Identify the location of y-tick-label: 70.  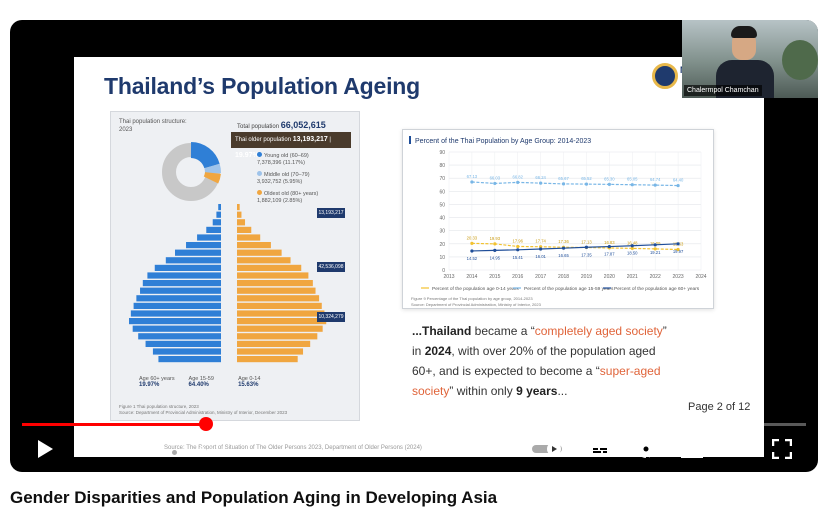
(442, 179).